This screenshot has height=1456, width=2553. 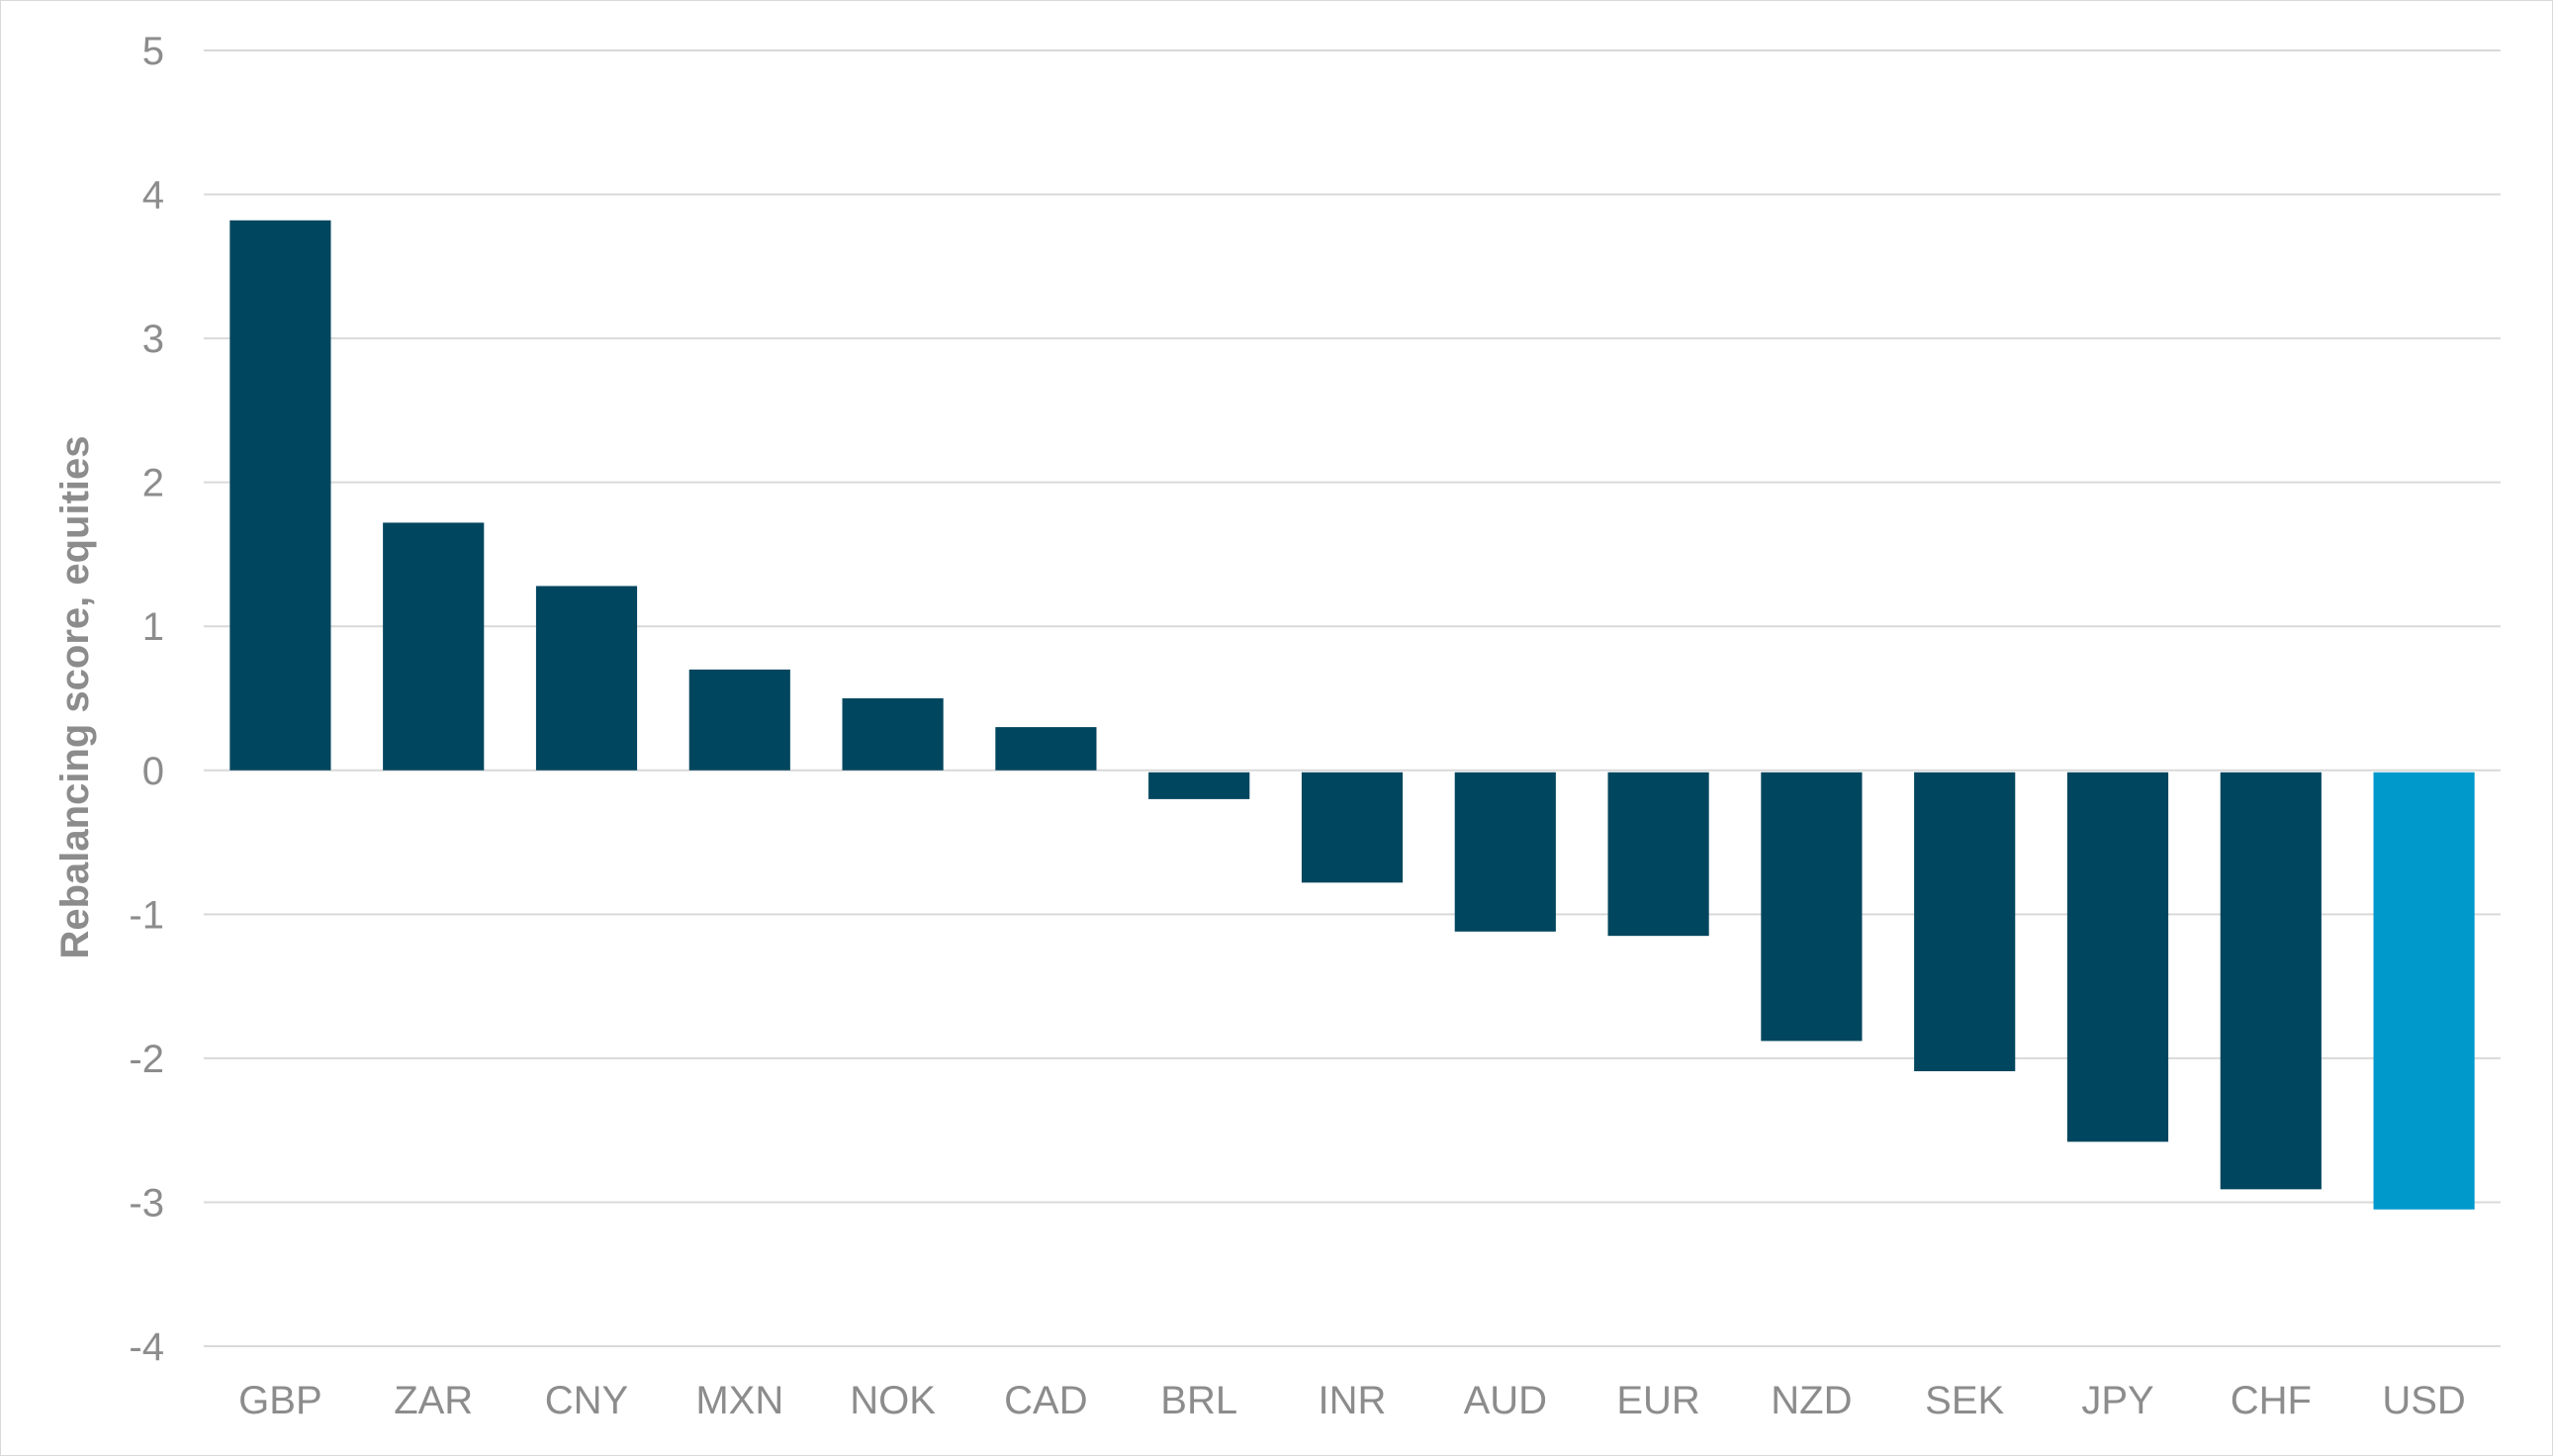 What do you see at coordinates (2272, 1400) in the screenshot?
I see `x-tick-label-chf: CHF` at bounding box center [2272, 1400].